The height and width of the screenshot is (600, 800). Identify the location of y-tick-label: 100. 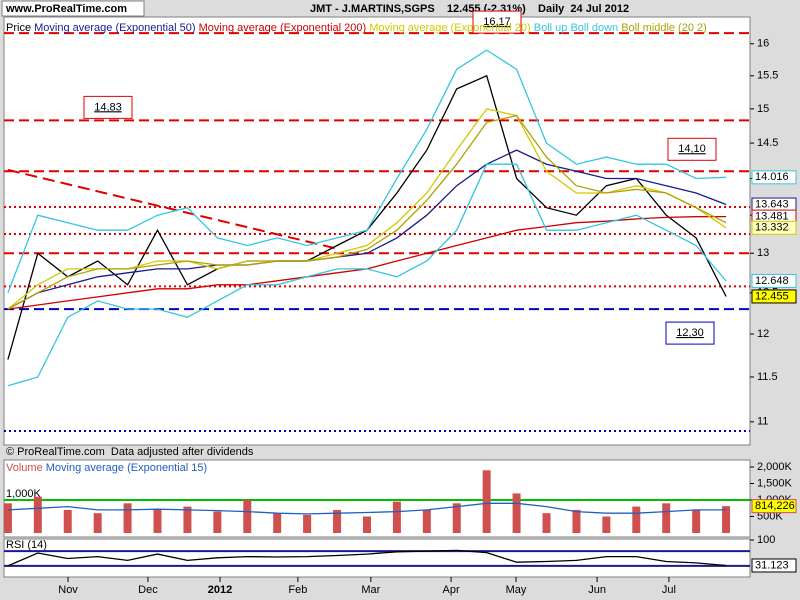
(766, 540).